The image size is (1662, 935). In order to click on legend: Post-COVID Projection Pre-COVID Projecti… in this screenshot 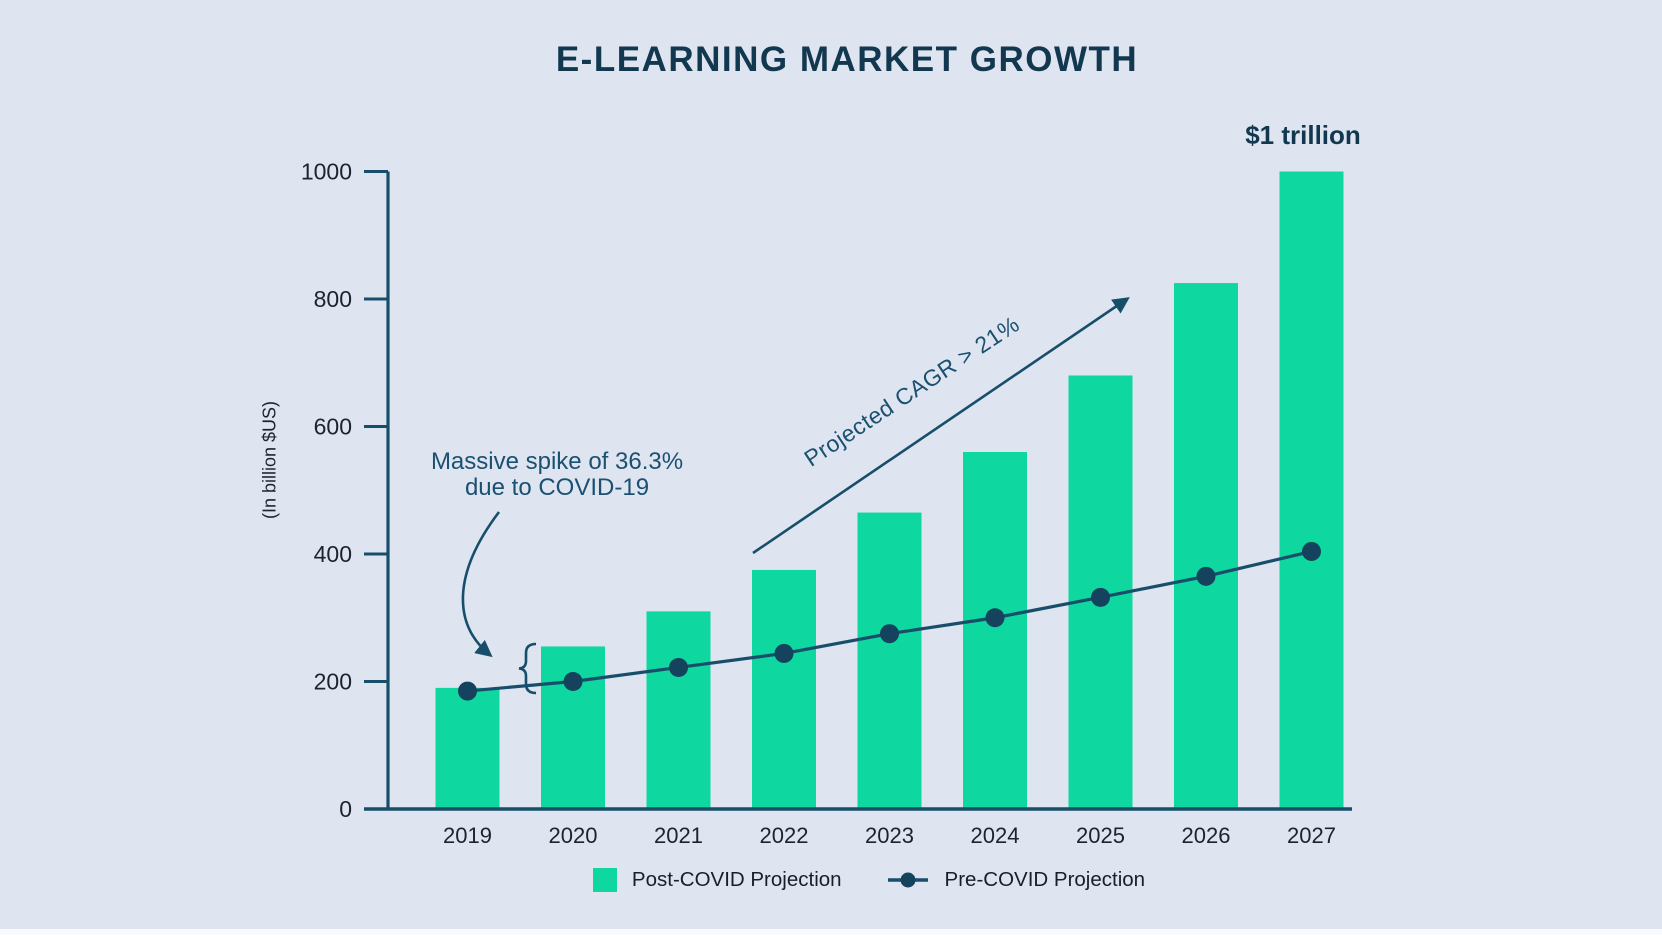, I will do `click(869, 880)`.